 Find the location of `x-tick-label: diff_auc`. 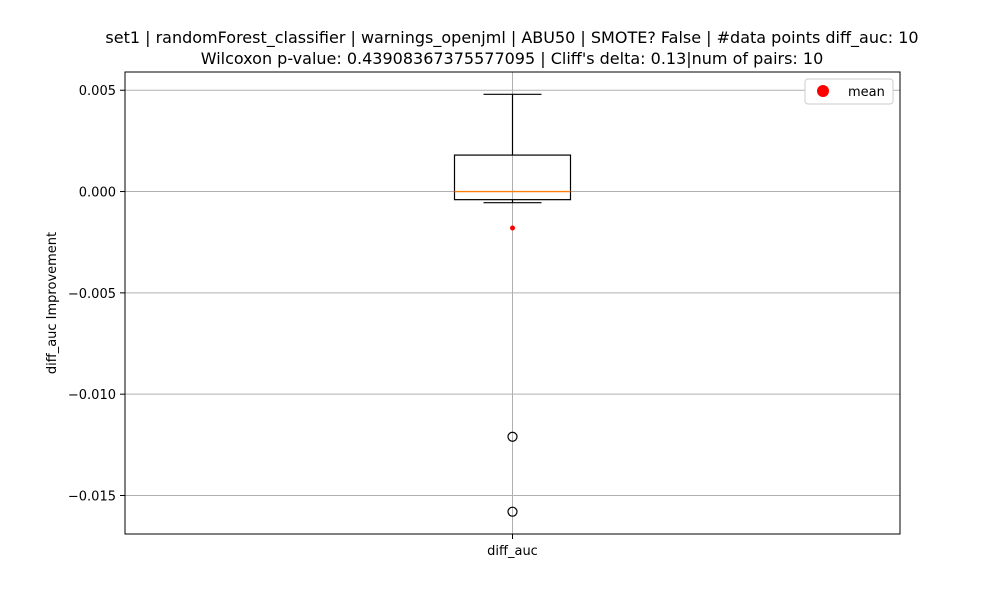

x-tick-label: diff_auc is located at coordinates (512, 551).